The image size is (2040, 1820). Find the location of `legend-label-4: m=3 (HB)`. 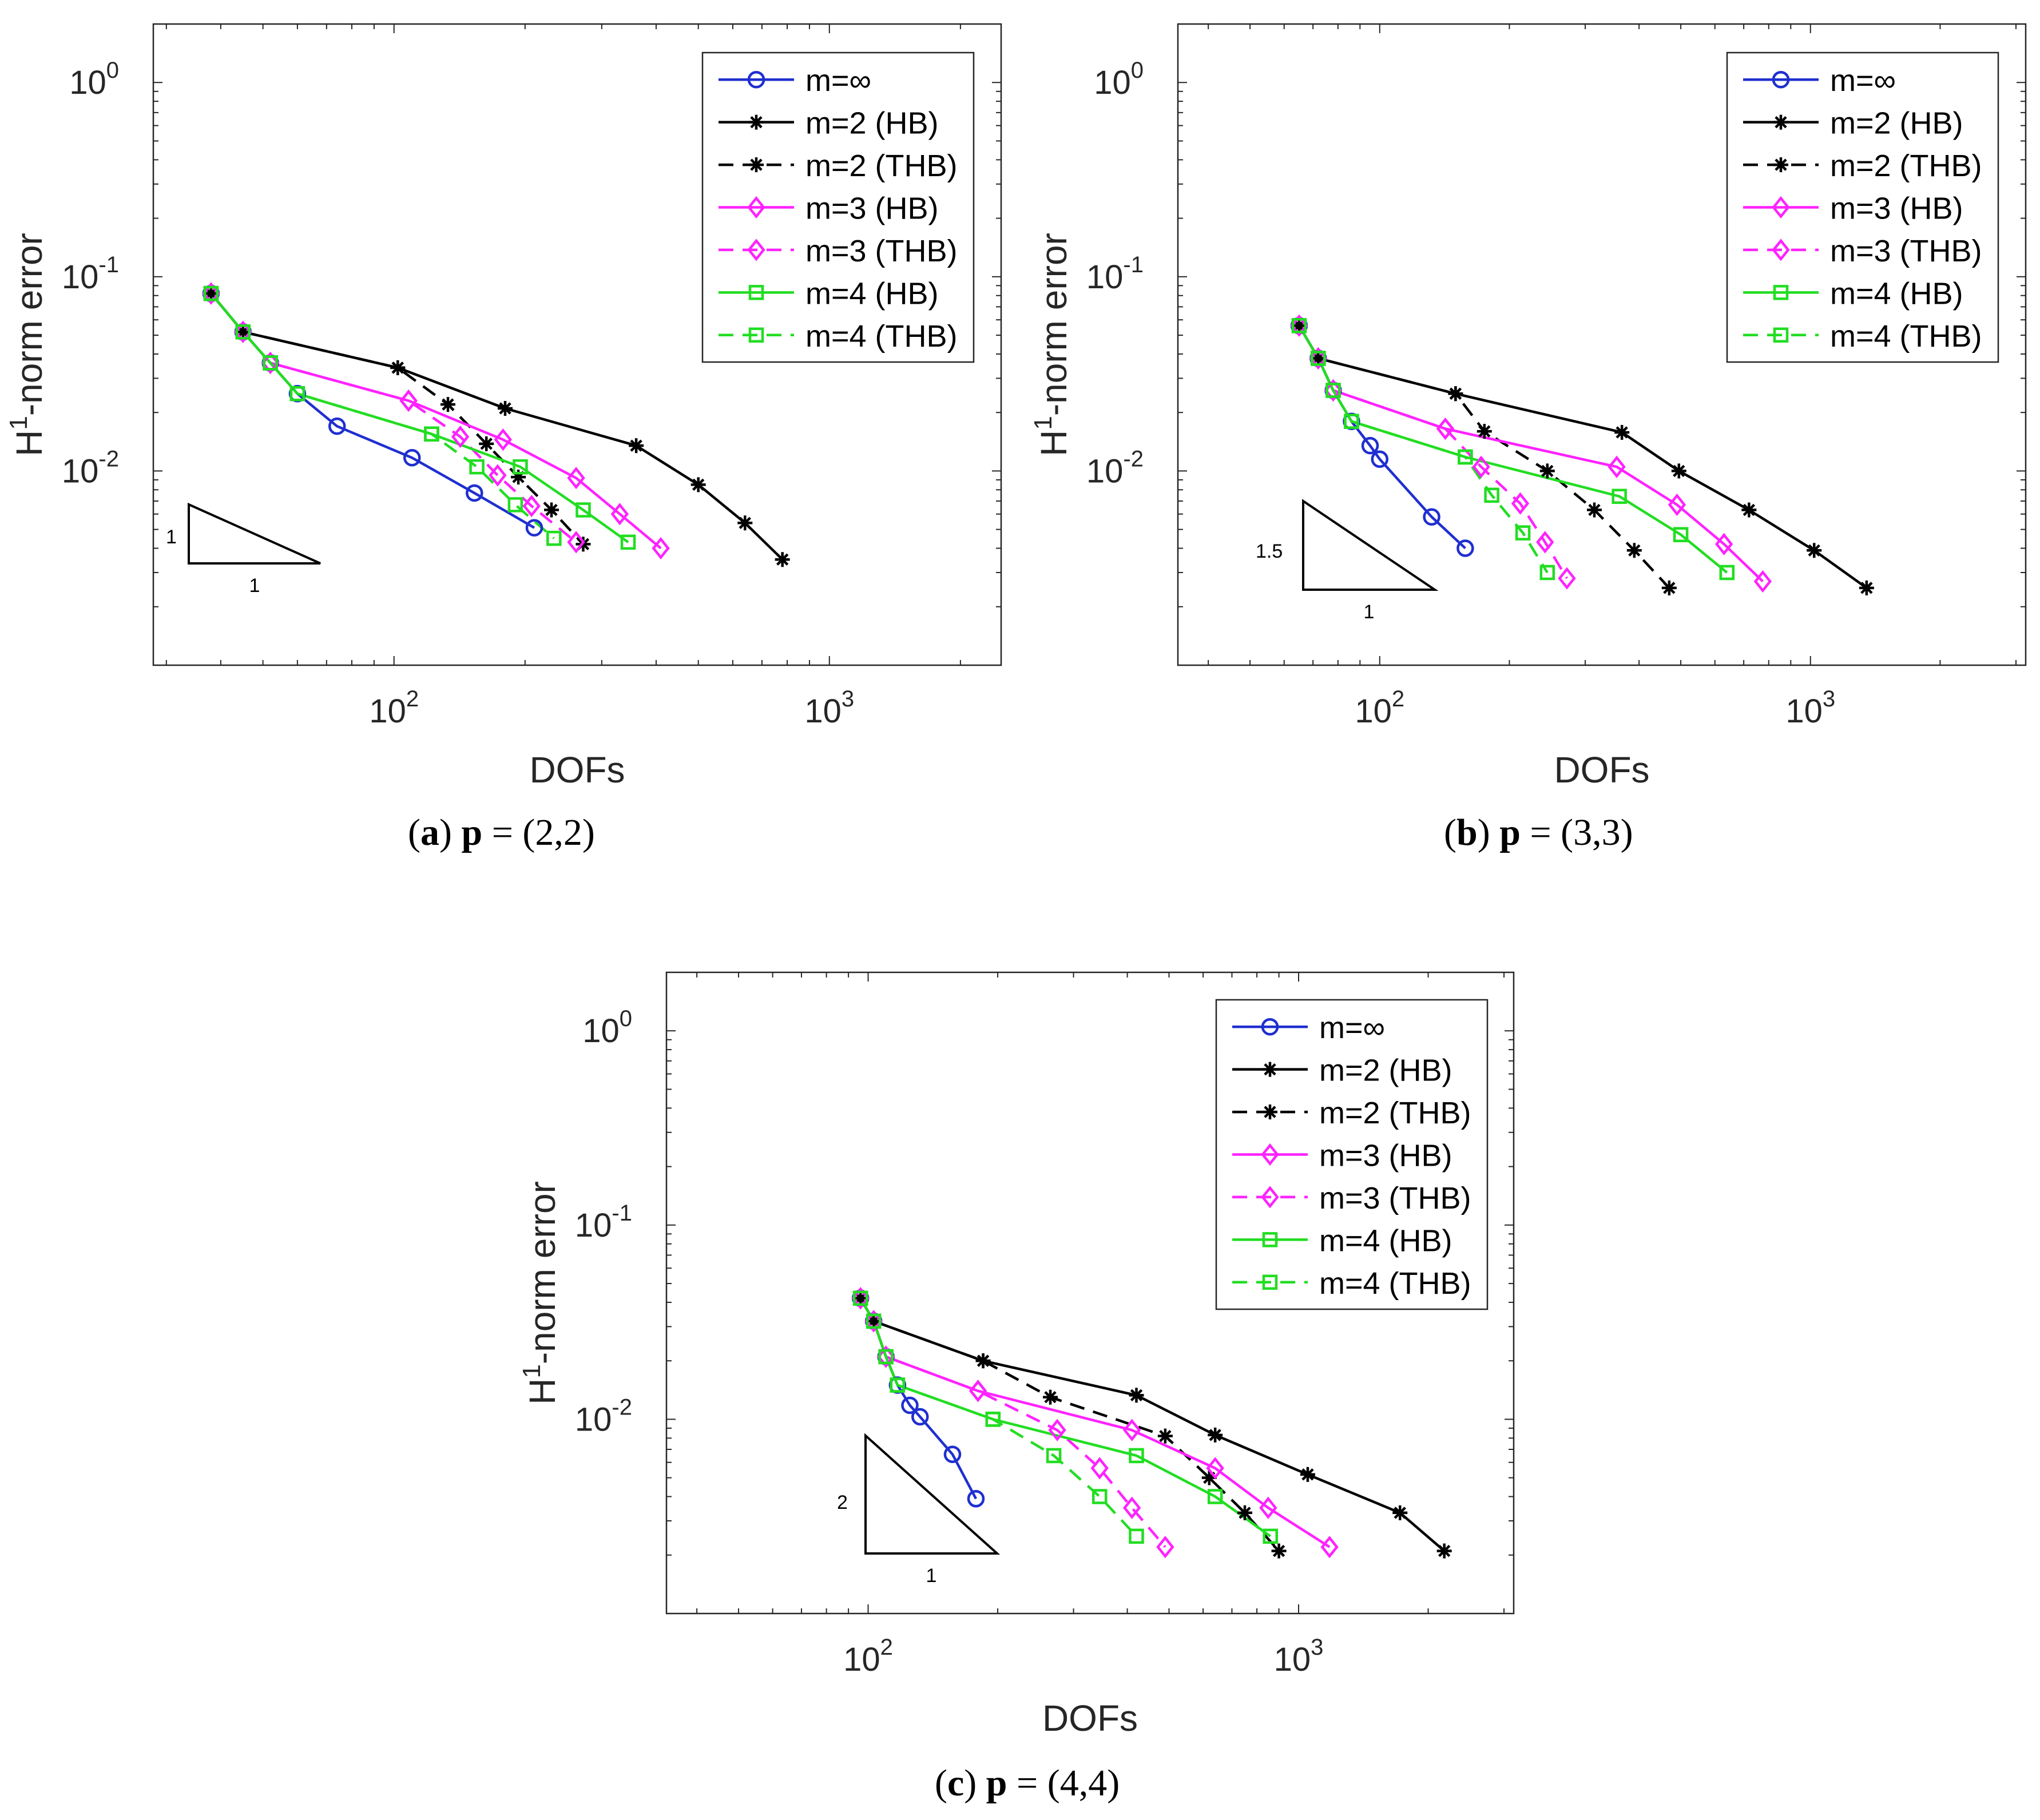

legend-label-4: m=3 (HB) is located at coordinates (872, 209).